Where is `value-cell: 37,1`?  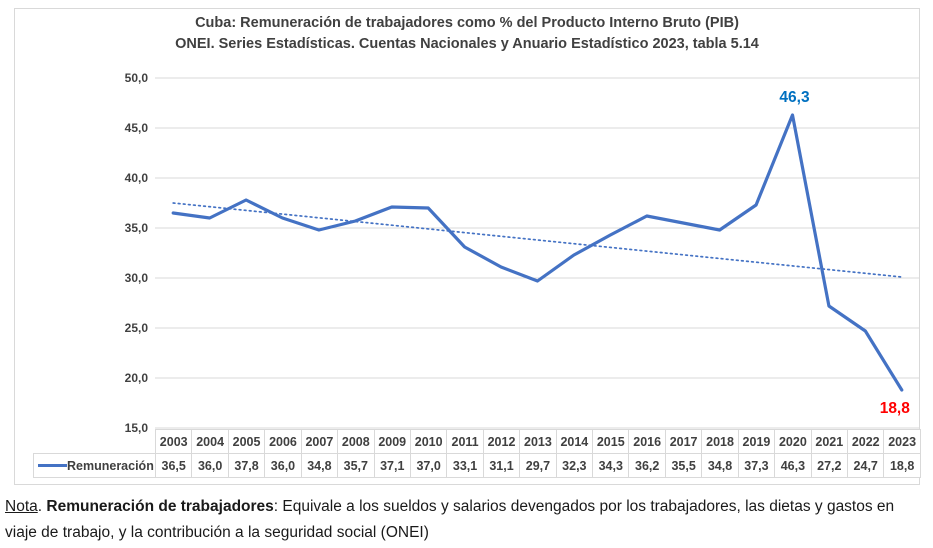
value-cell: 37,1 is located at coordinates (392, 465).